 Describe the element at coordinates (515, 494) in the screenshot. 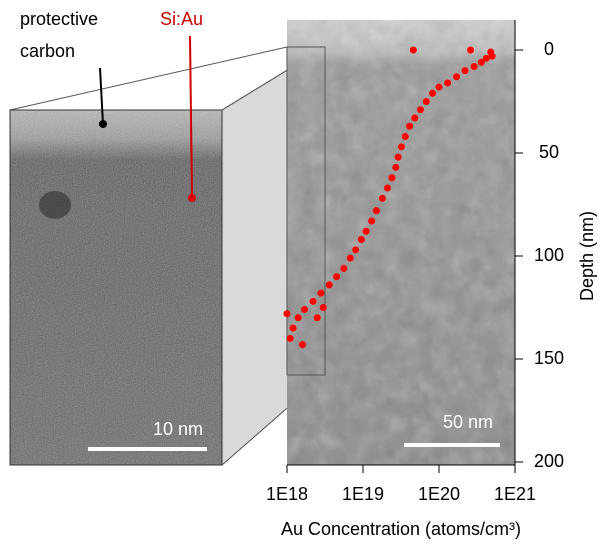

I see `x-tick-label: 1E21` at that location.